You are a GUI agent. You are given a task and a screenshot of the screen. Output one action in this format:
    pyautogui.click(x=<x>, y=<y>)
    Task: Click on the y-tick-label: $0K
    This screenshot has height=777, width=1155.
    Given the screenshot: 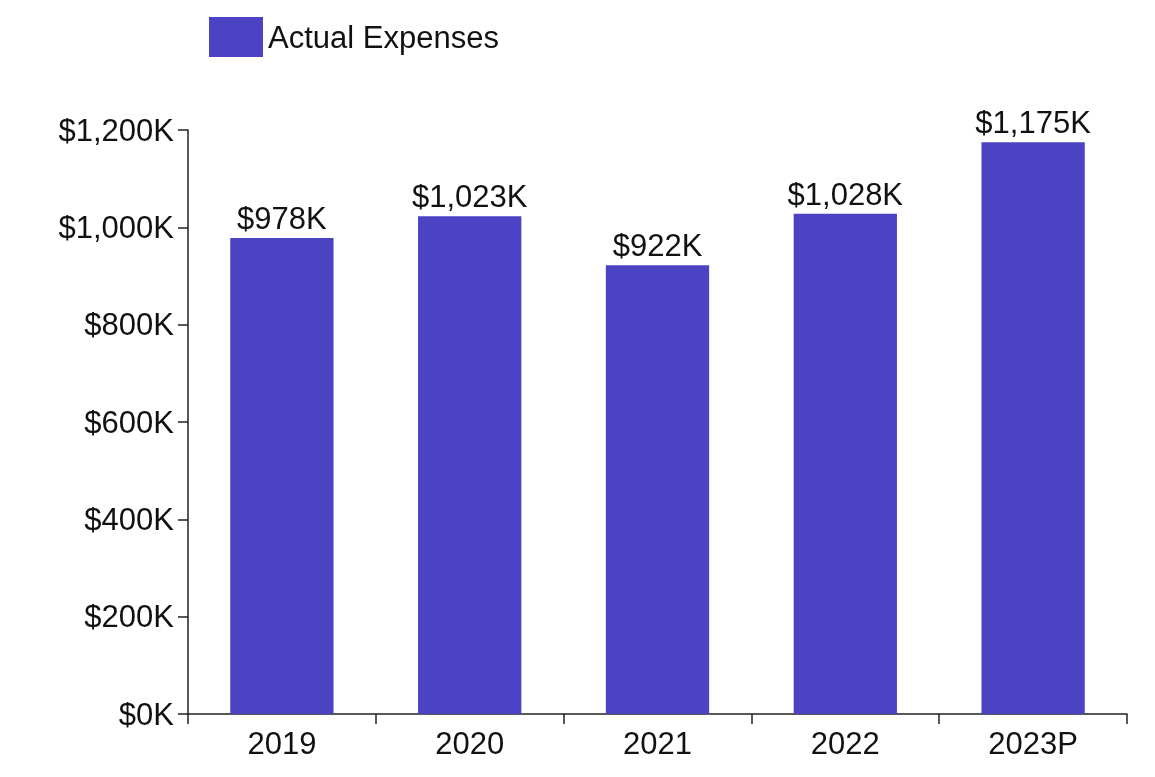 What is the action you would take?
    pyautogui.click(x=146, y=714)
    